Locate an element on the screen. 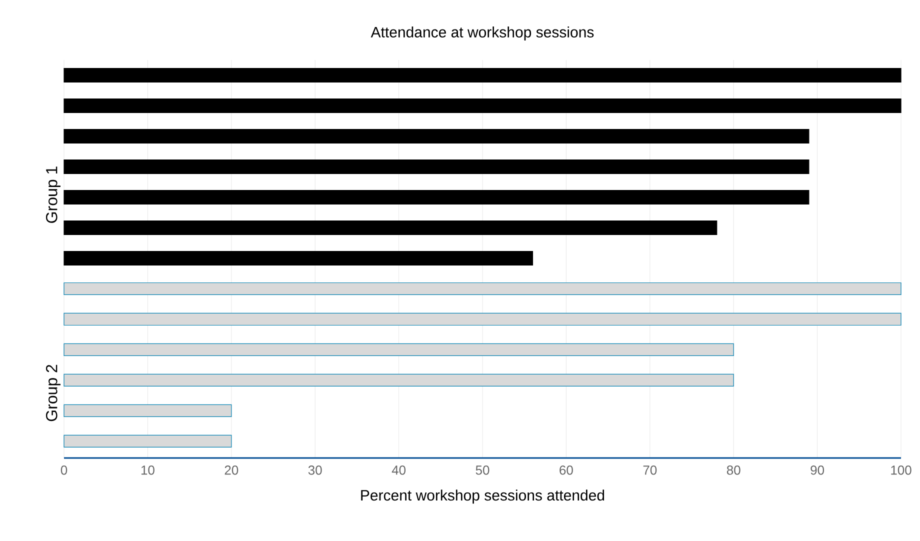 The height and width of the screenshot is (541, 920). x-tick-label: 50 is located at coordinates (483, 470).